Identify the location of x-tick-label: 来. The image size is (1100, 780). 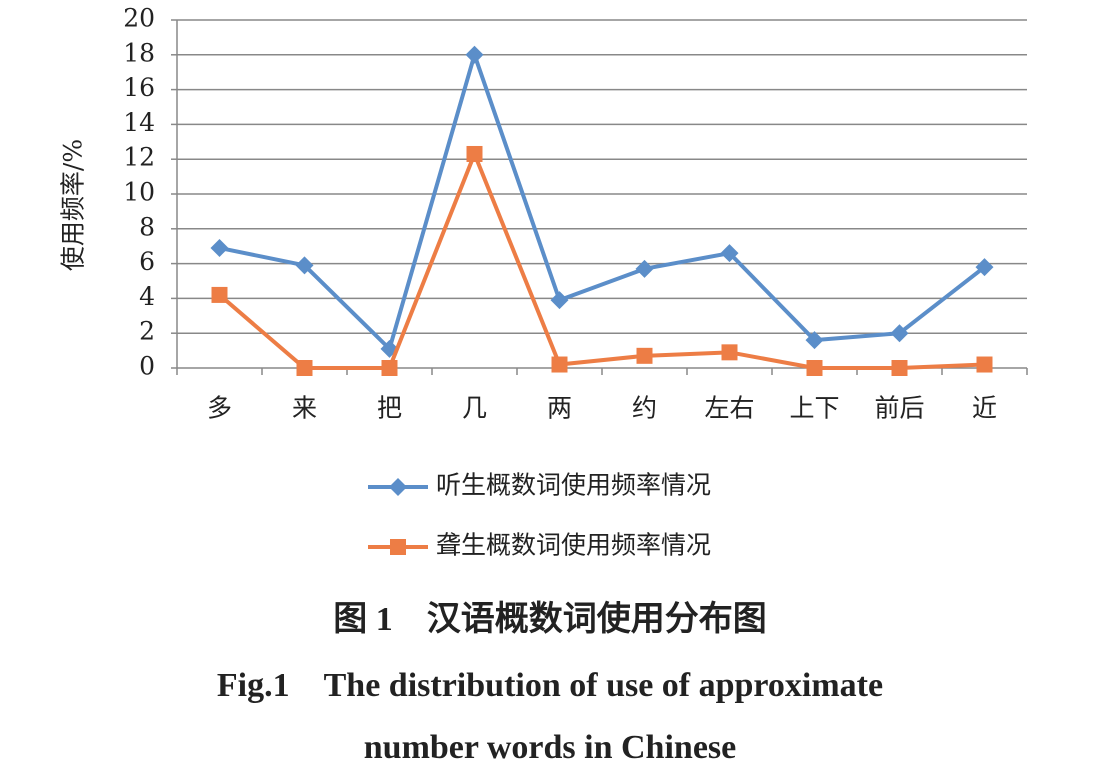
(304, 408).